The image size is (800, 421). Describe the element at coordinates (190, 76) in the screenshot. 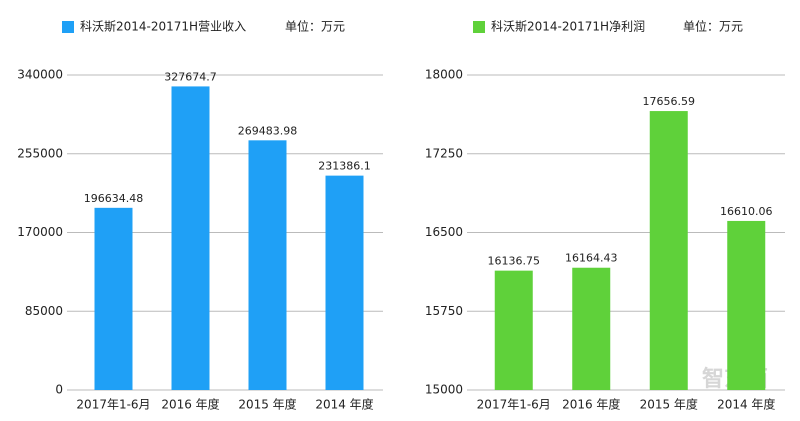

I see `value-label: 327674.7` at that location.